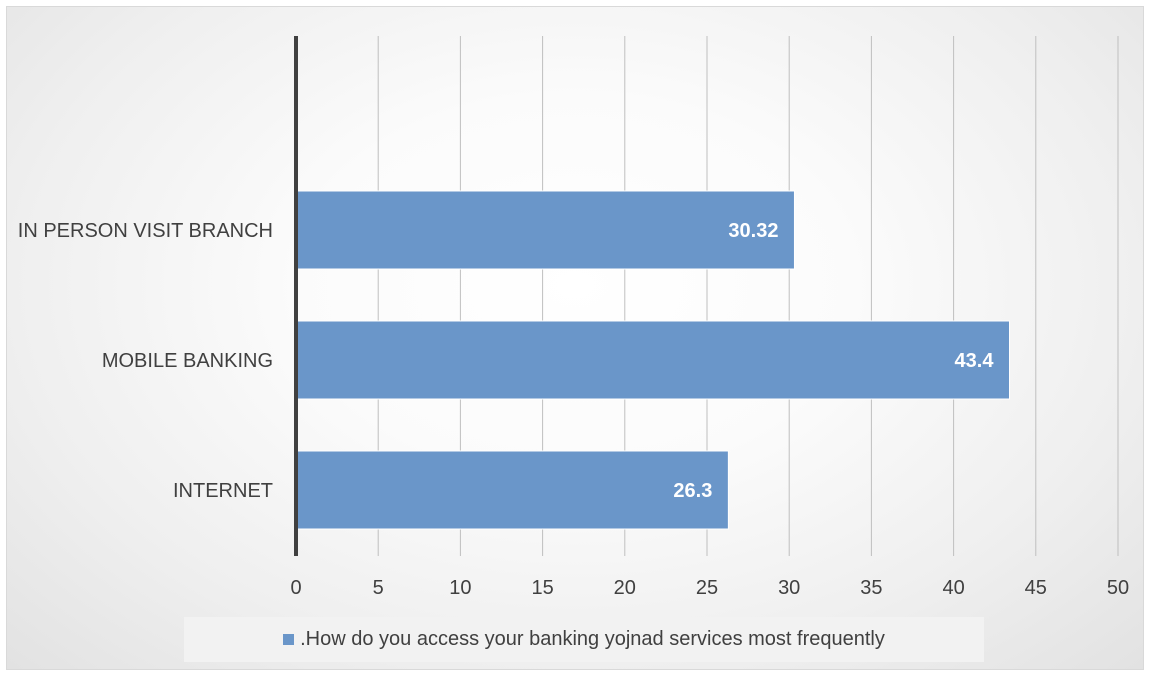 The image size is (1150, 676). Describe the element at coordinates (871, 588) in the screenshot. I see `x-tick-label: 35` at that location.